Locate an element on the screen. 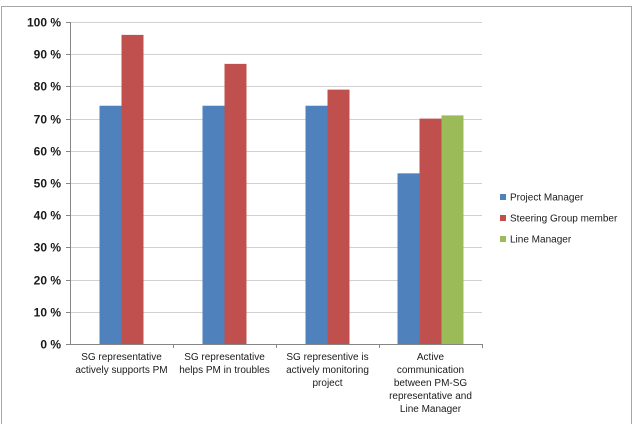 The image size is (635, 424). y-tick-label: 60 % is located at coordinates (48, 152).